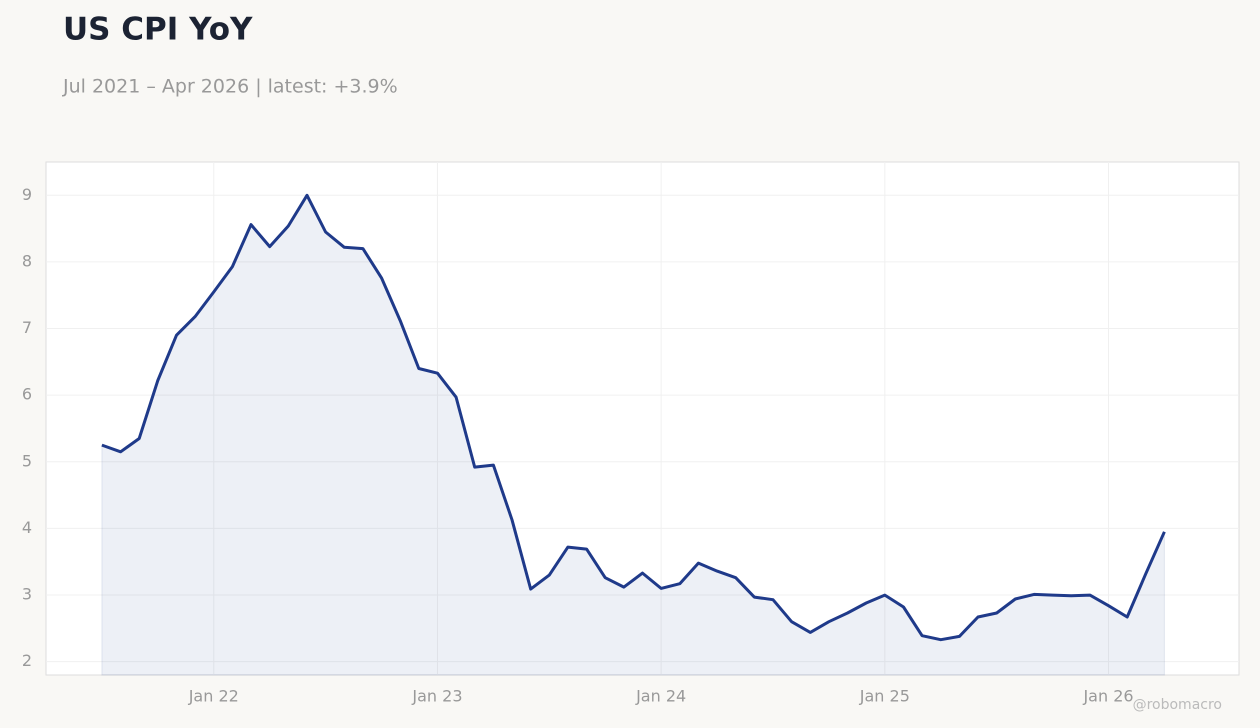  What do you see at coordinates (1177, 705) in the screenshot?
I see `watermark: @robomacro` at bounding box center [1177, 705].